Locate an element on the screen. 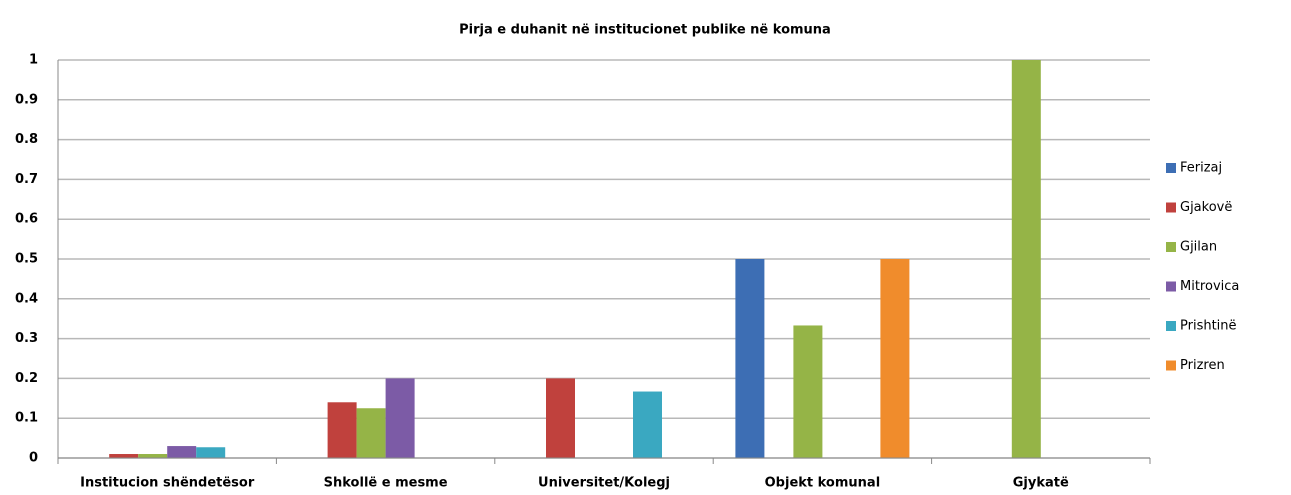 This screenshot has width=1291, height=495. y-tick-label: 1 is located at coordinates (33, 60).